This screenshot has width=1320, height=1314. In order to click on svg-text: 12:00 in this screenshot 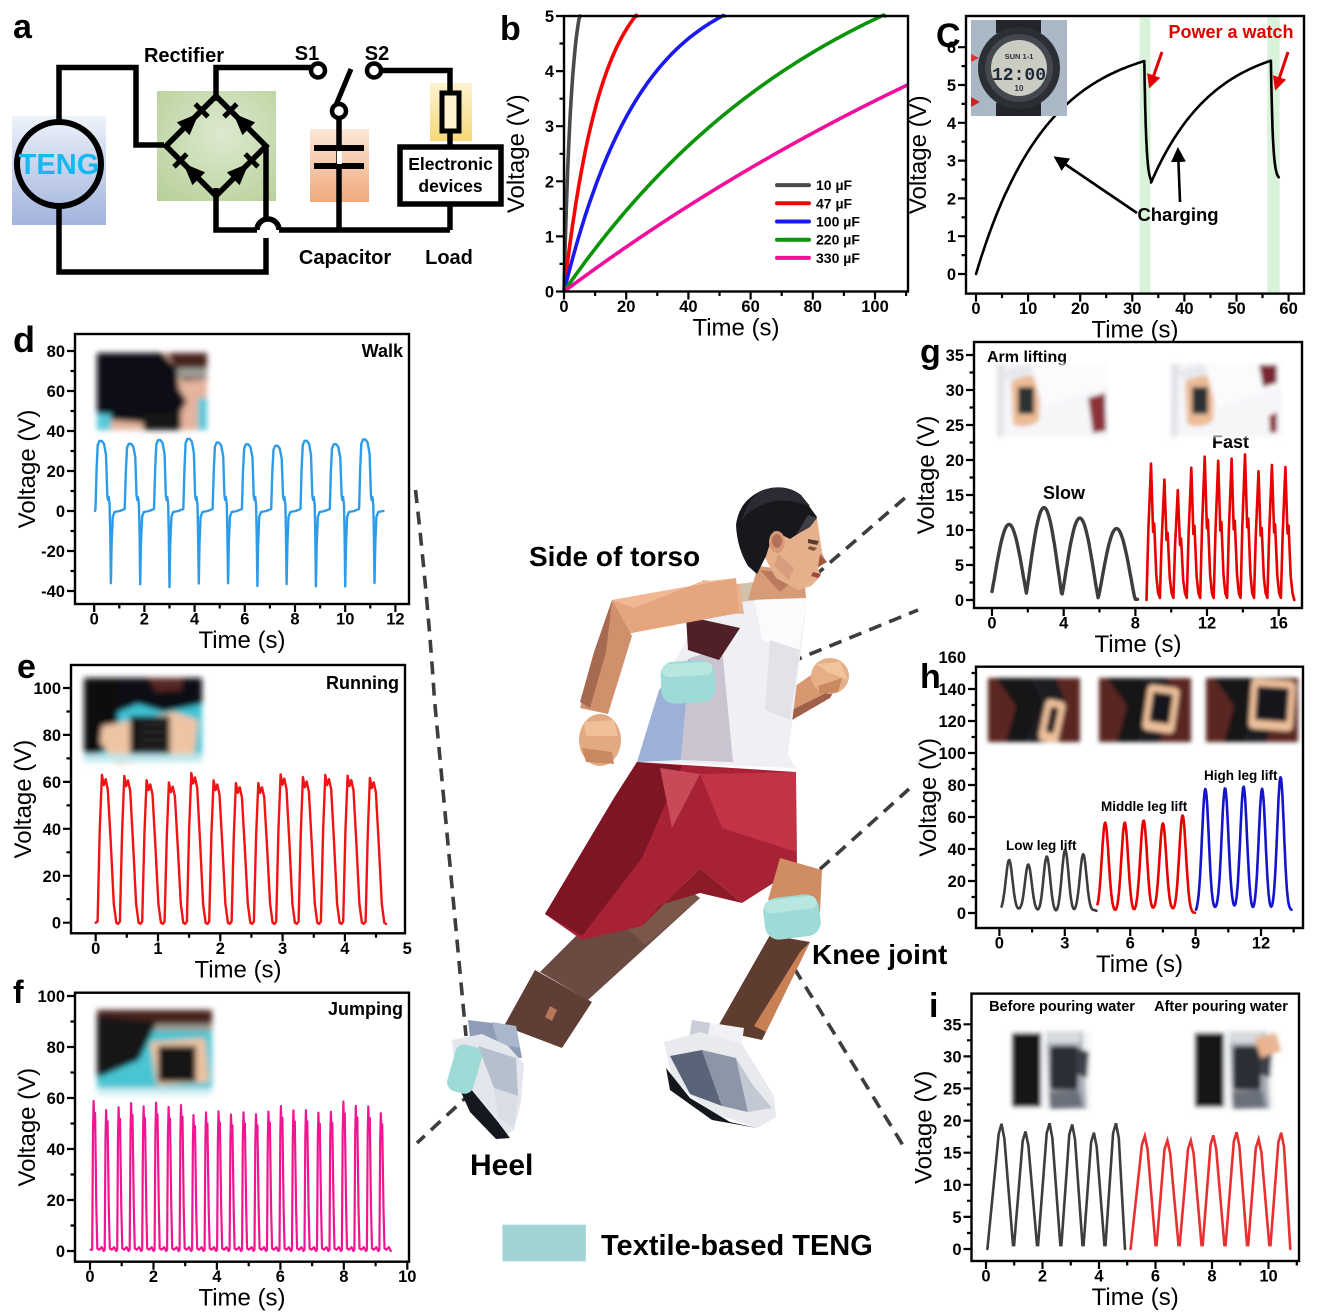, I will do `click(1019, 76)`.